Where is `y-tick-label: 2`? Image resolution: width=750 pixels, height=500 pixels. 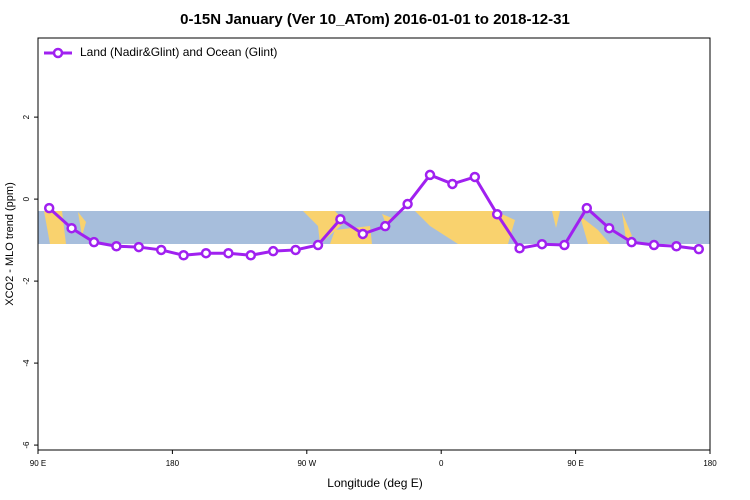 y-tick-label: 2 is located at coordinates (26, 116).